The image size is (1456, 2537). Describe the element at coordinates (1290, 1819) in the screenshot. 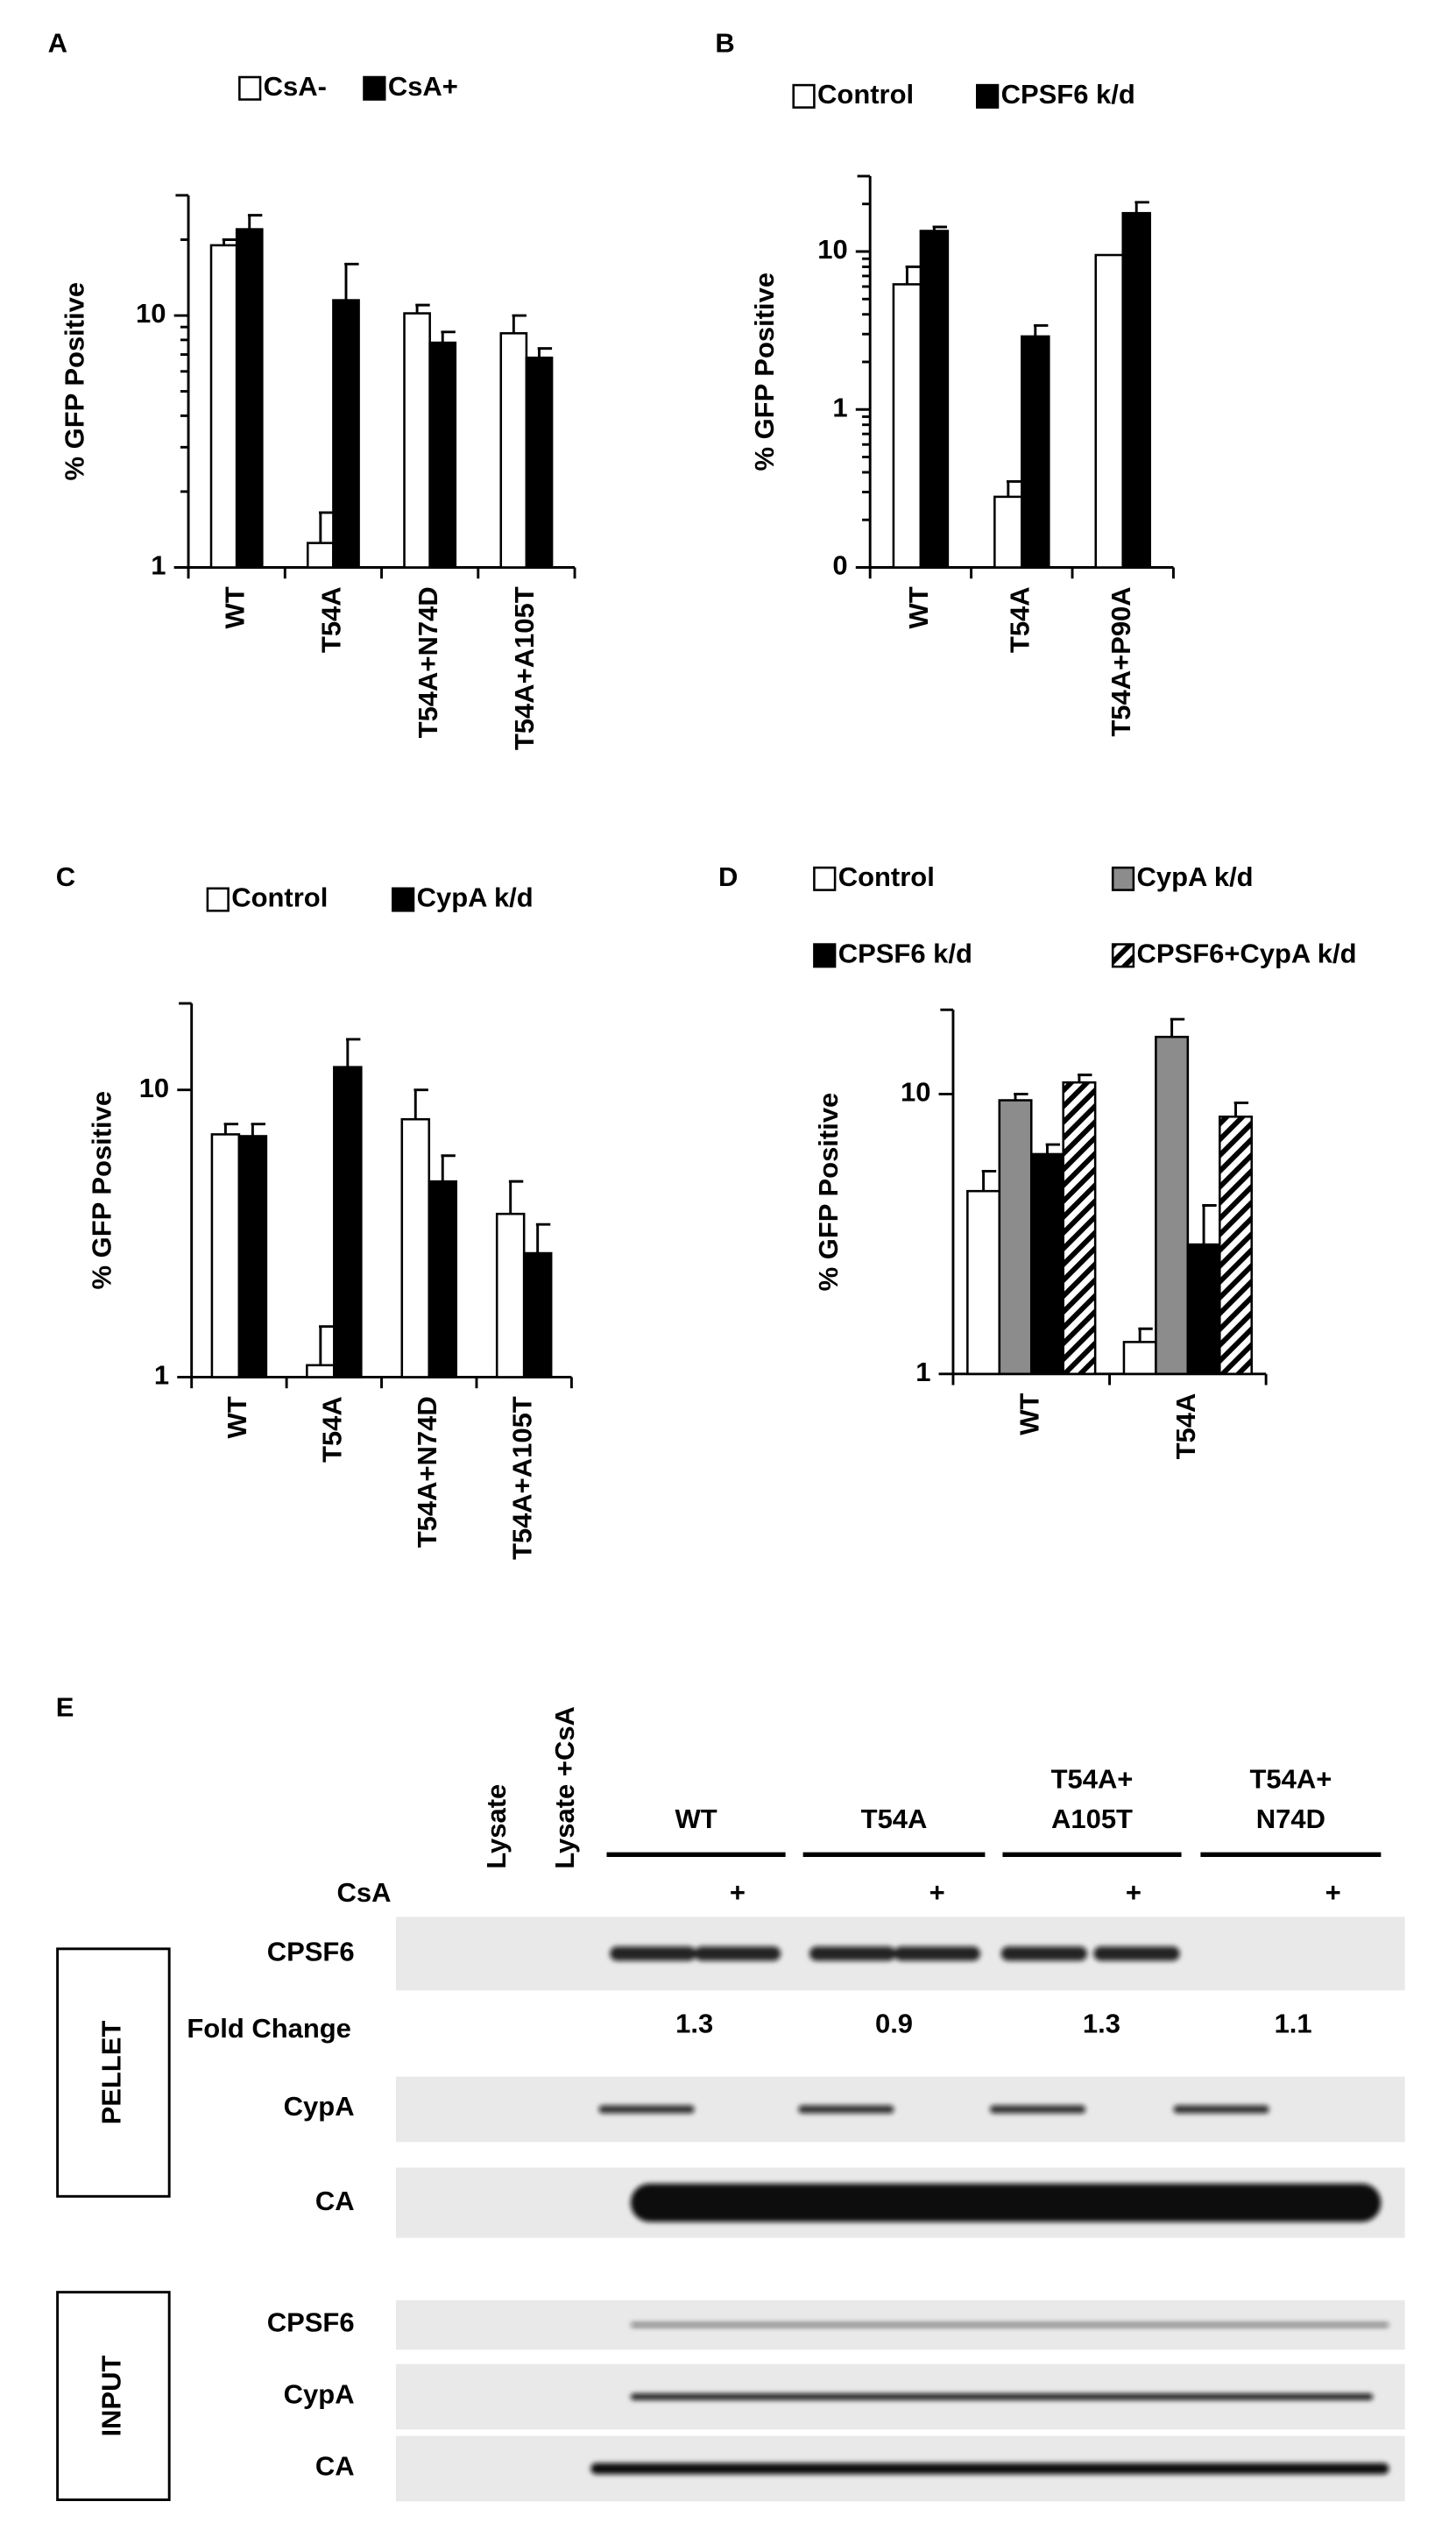

I see `group-label: N74D` at that location.